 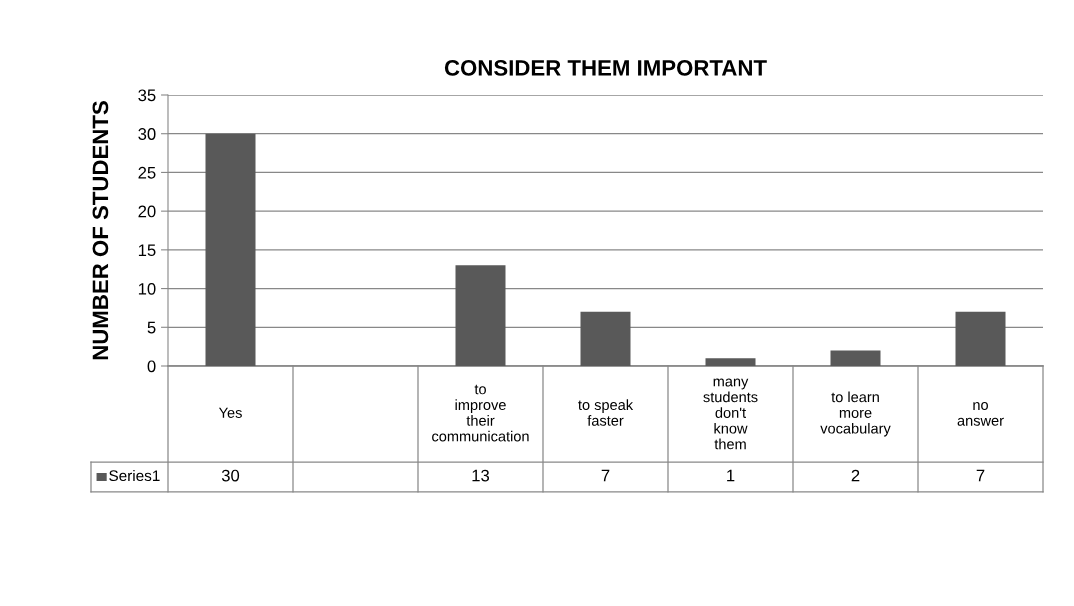 What do you see at coordinates (147, 211) in the screenshot?
I see `y-tick-label: 20` at bounding box center [147, 211].